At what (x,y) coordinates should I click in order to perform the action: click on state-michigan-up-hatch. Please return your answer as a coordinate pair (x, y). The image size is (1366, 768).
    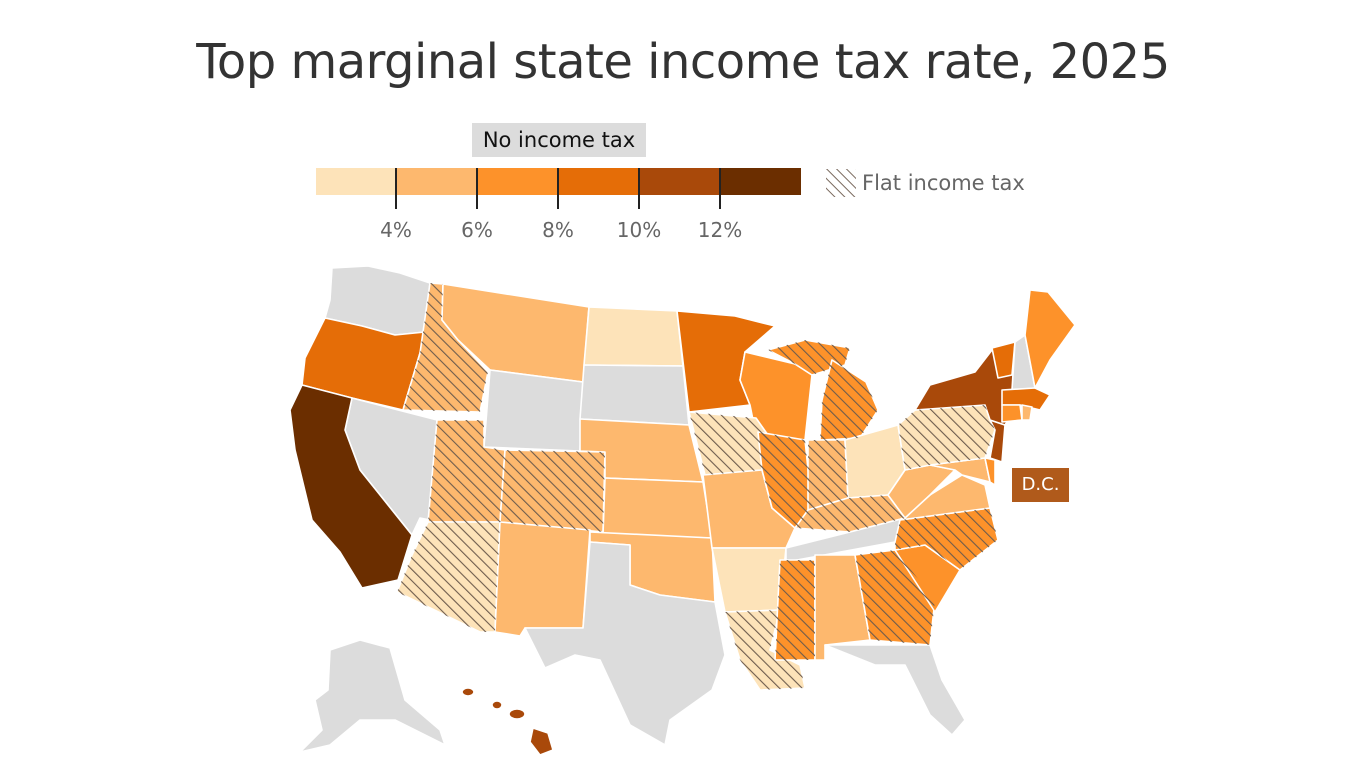
    Looking at the image, I should click on (809, 357).